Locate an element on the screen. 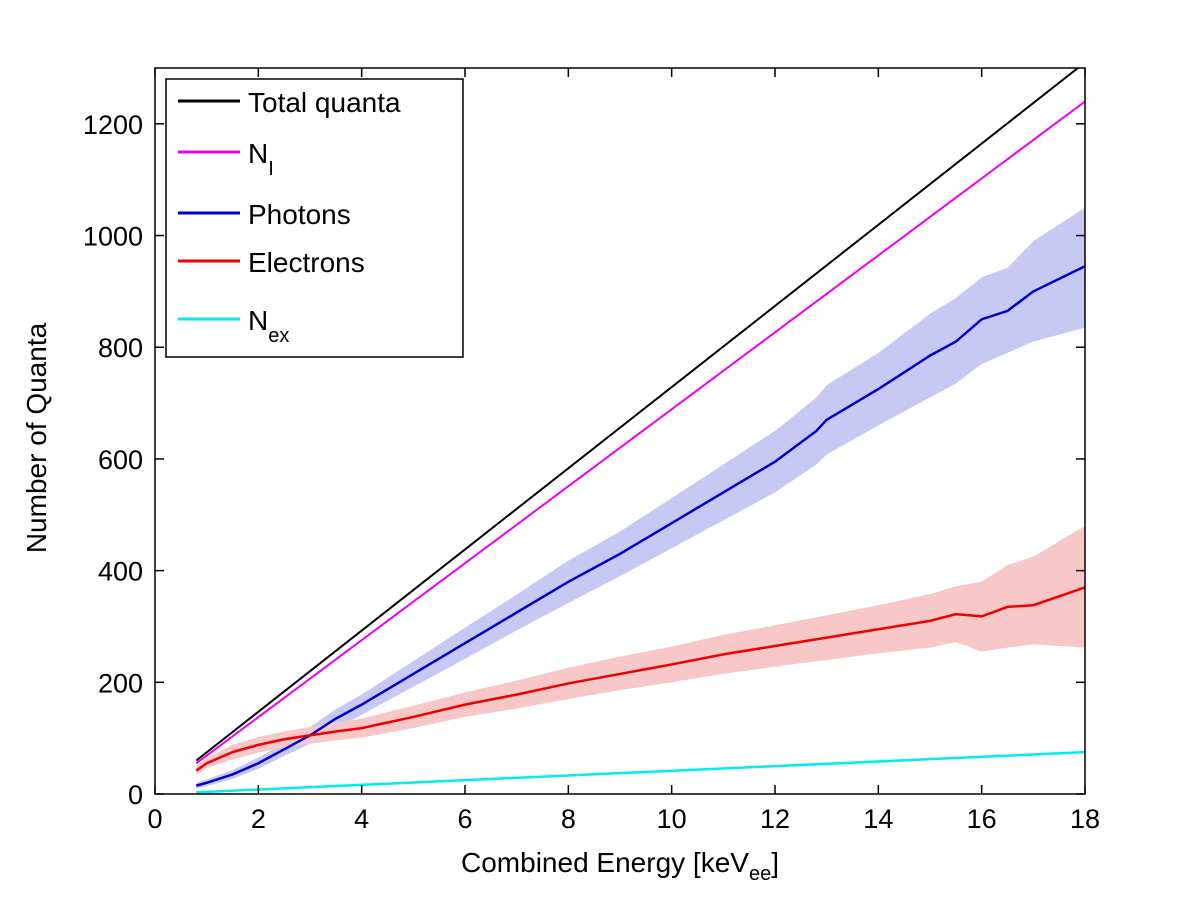 The width and height of the screenshot is (1200, 901). x-tick-label: 16 is located at coordinates (982, 819).